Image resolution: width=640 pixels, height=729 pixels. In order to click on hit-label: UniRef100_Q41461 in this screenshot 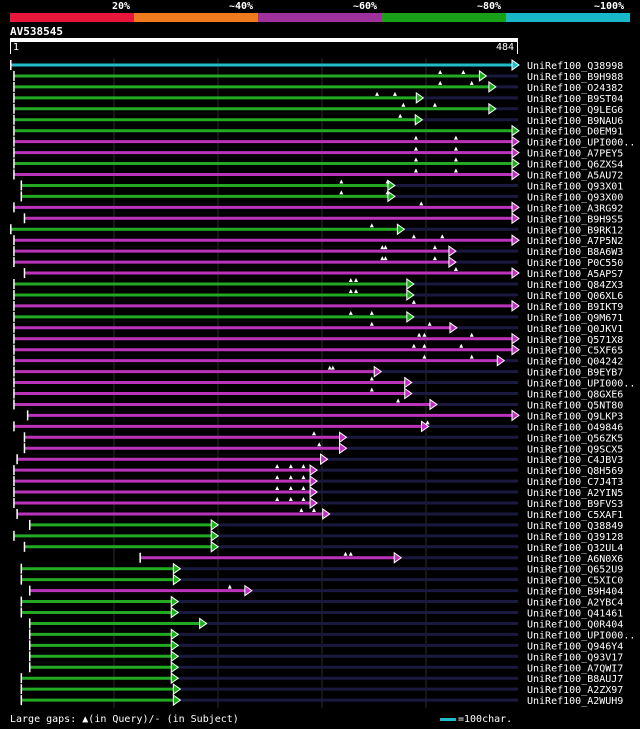, I will do `click(575, 614)`.